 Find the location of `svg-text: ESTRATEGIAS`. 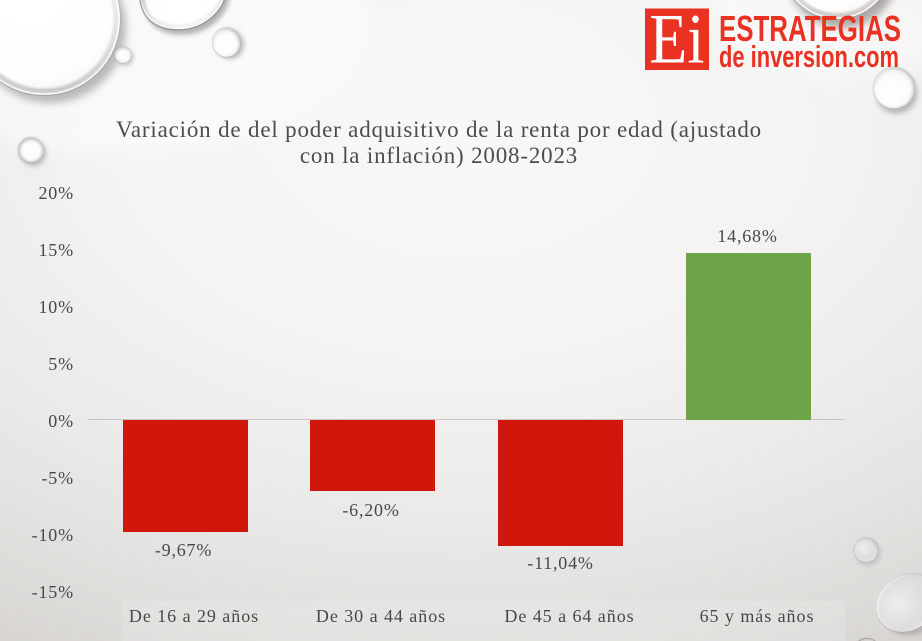

svg-text: ESTRATEGIAS is located at coordinates (810, 28).